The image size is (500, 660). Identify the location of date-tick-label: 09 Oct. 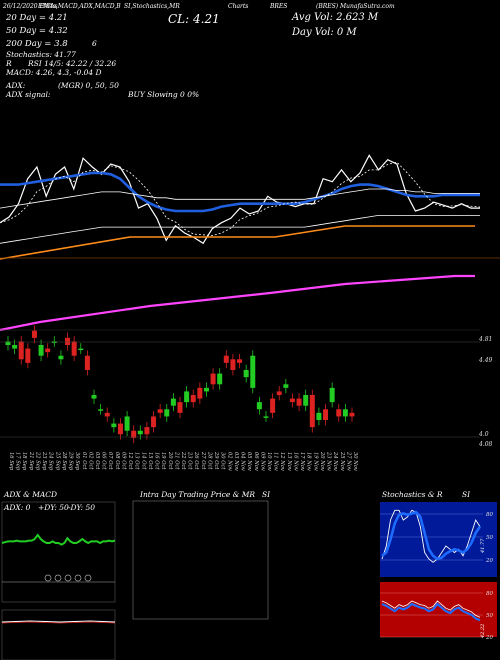
(123, 461).